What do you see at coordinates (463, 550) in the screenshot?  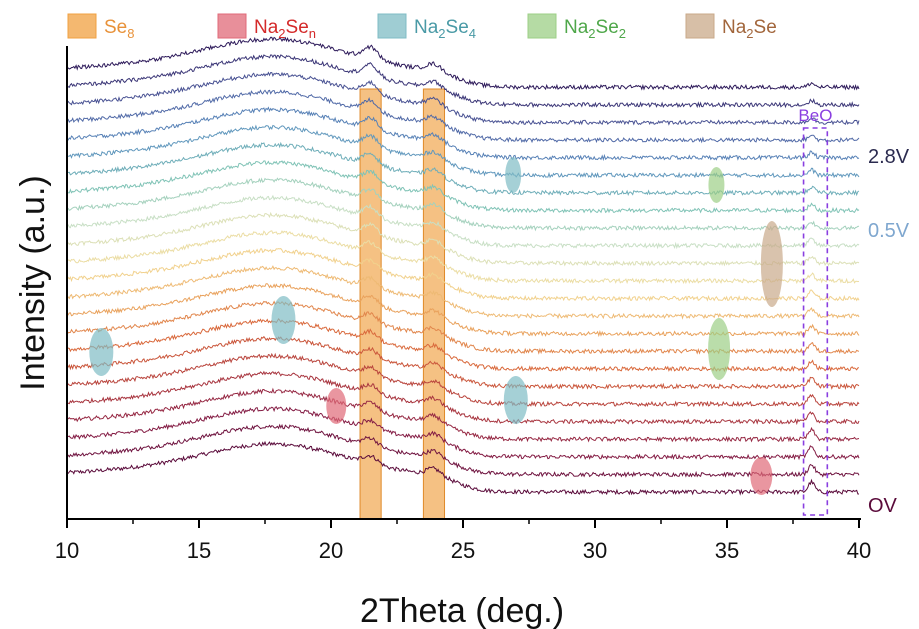 I see `x-tick-label: 25` at bounding box center [463, 550].